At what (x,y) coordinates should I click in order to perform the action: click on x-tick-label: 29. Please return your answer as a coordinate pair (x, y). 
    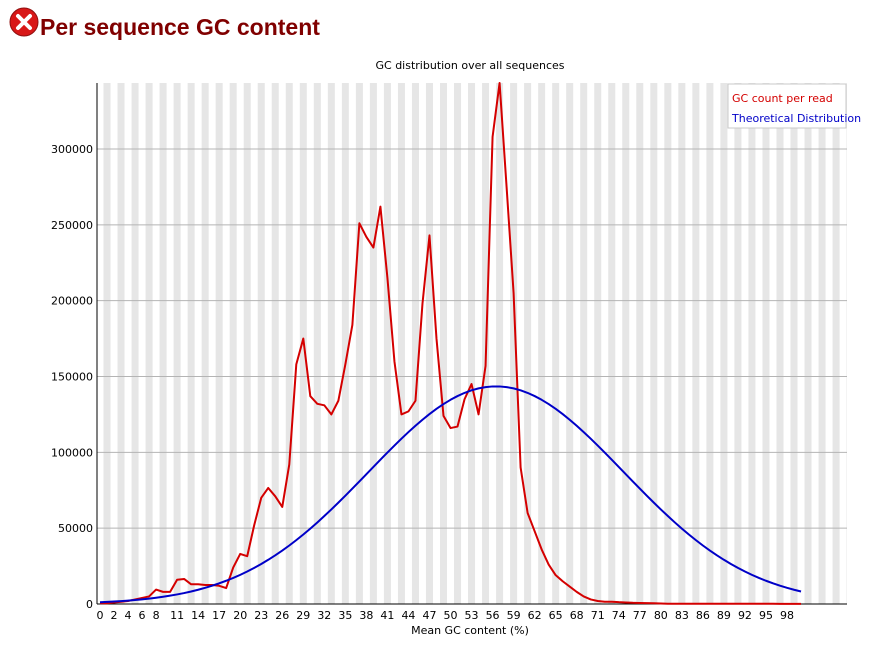
    Looking at the image, I should click on (303, 615).